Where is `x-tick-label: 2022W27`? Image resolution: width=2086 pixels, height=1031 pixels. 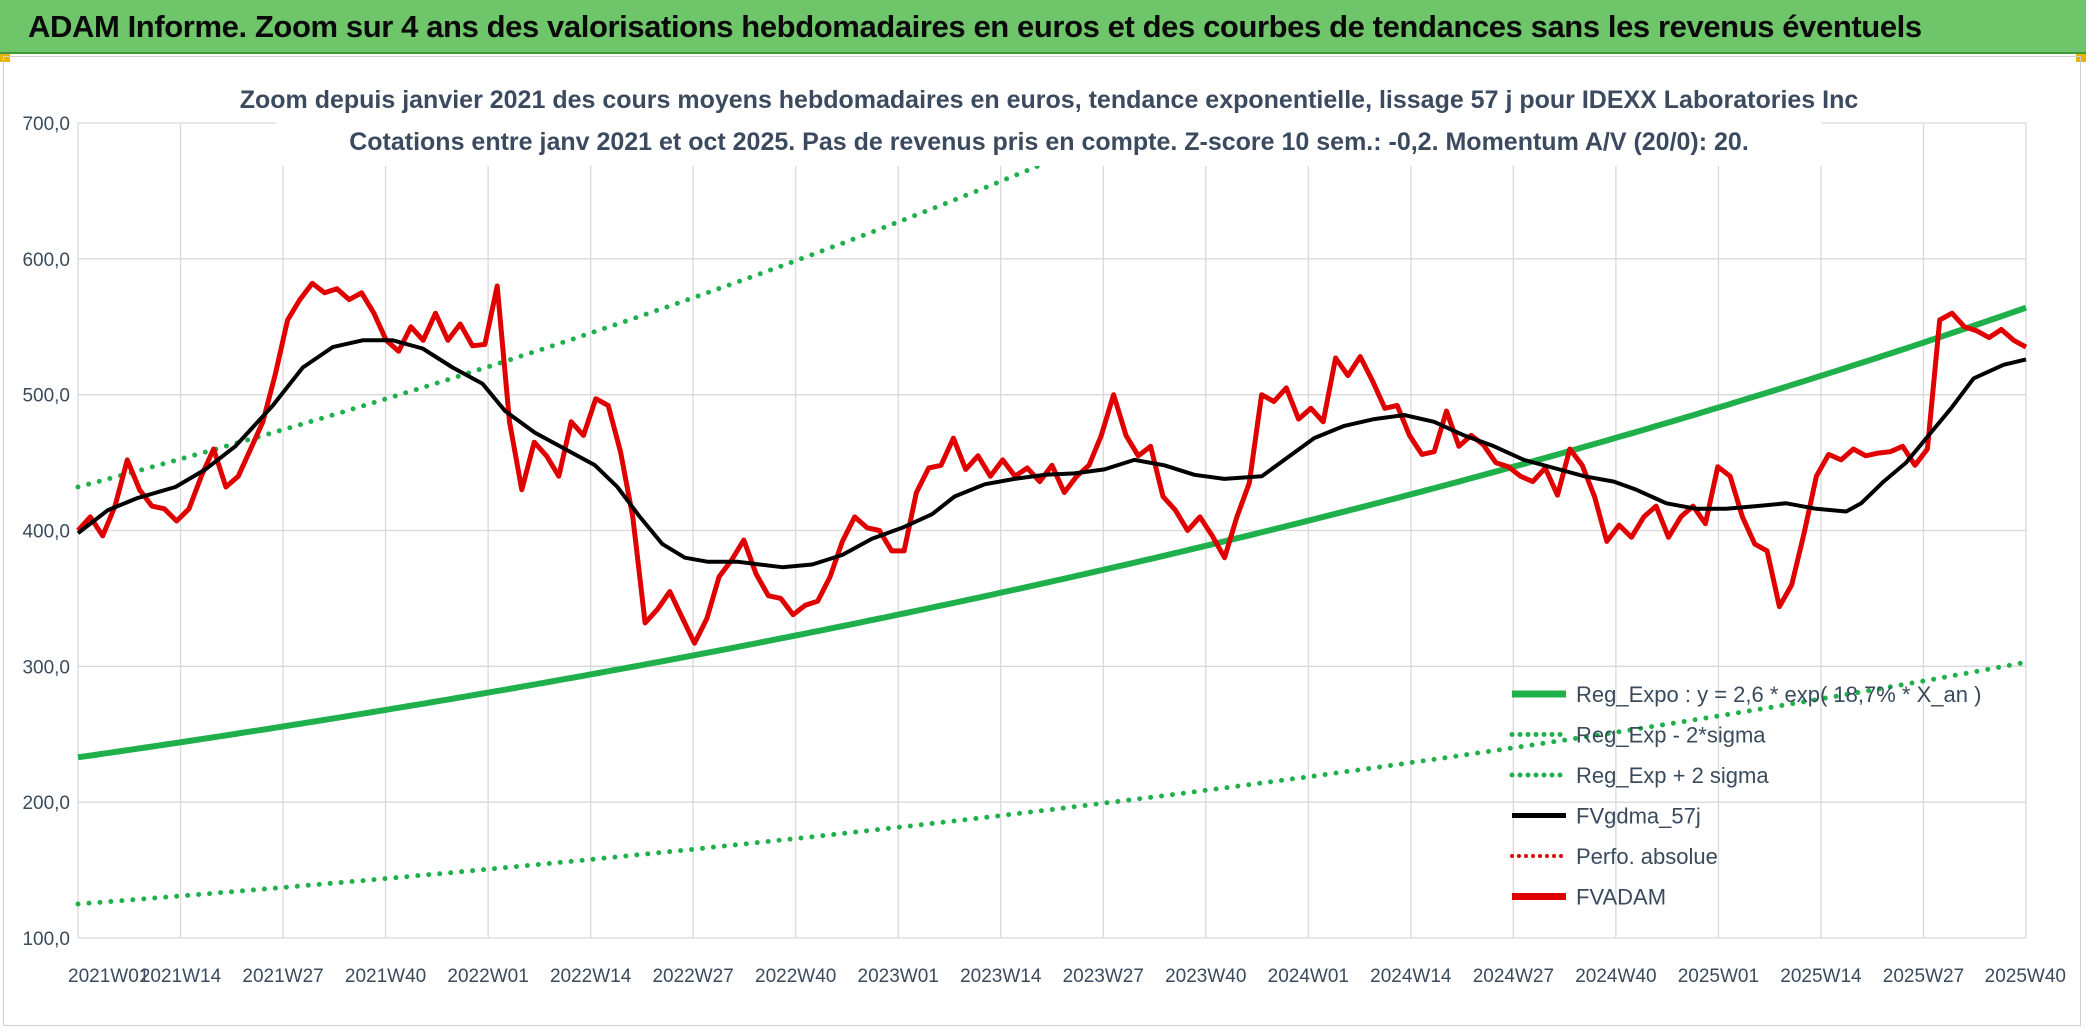
x-tick-label: 2022W27 is located at coordinates (692, 976).